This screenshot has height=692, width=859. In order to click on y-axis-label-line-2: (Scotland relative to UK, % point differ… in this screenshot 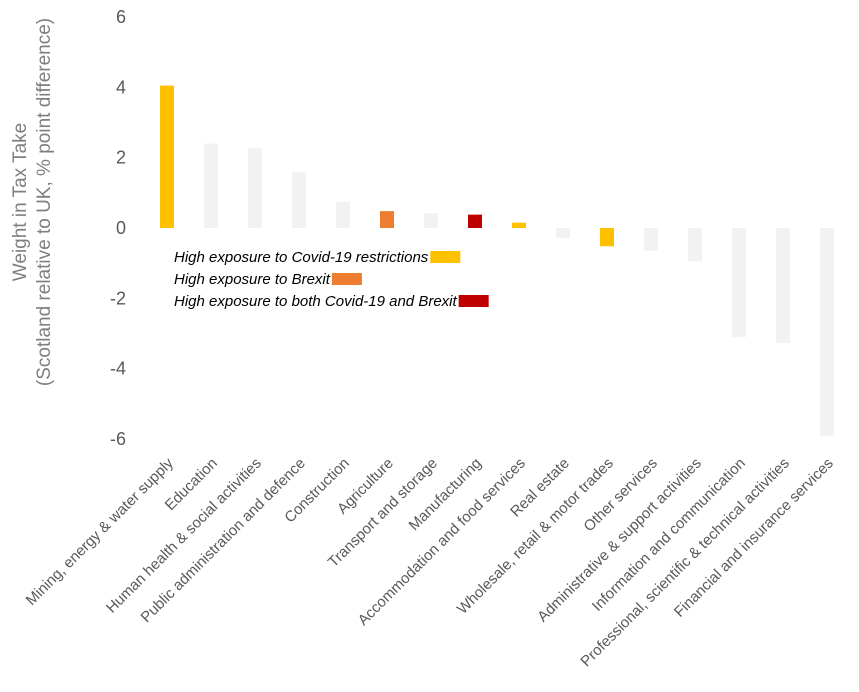, I will do `click(44, 202)`.